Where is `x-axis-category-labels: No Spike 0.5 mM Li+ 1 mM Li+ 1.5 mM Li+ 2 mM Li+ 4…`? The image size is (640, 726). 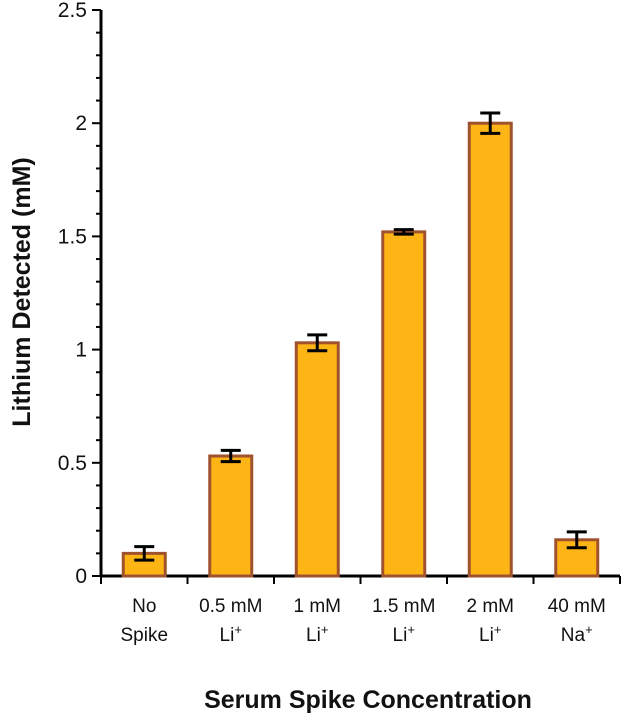
x-axis-category-labels: No Spike 0.5 mM Li+ 1 mM Li+ 1.5 mM Li+ 2 mM Li+ 4… is located at coordinates (362, 621).